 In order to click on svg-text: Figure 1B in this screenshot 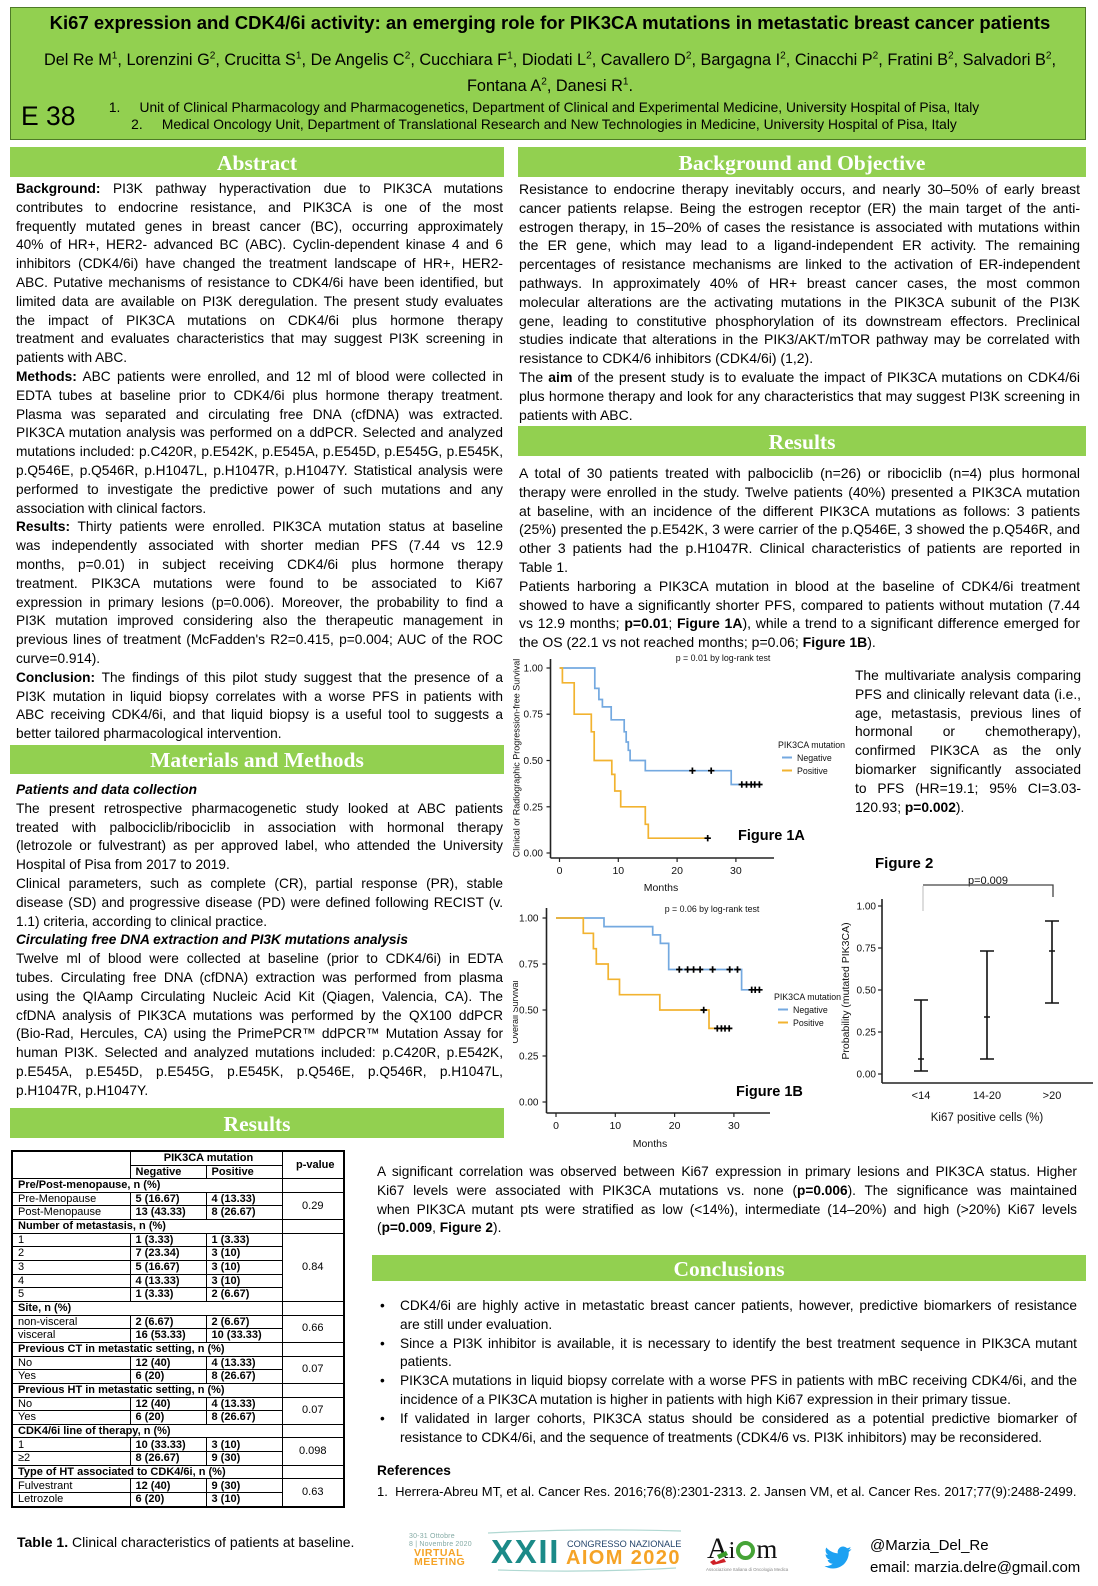, I will do `click(769, 1092)`.